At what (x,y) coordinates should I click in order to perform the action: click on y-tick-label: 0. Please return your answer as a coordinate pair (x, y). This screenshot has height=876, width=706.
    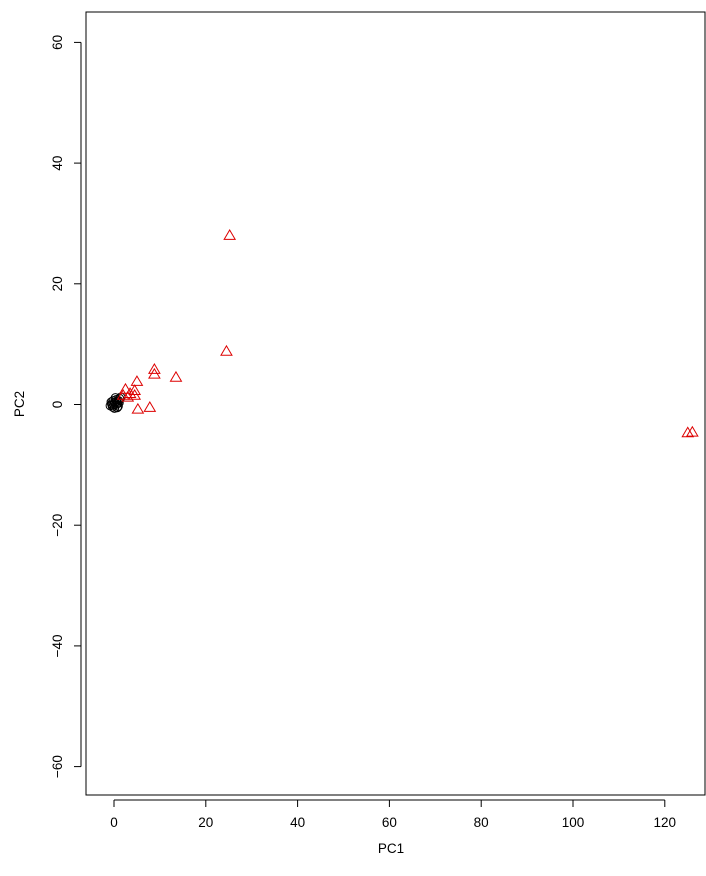
    Looking at the image, I should click on (57, 405).